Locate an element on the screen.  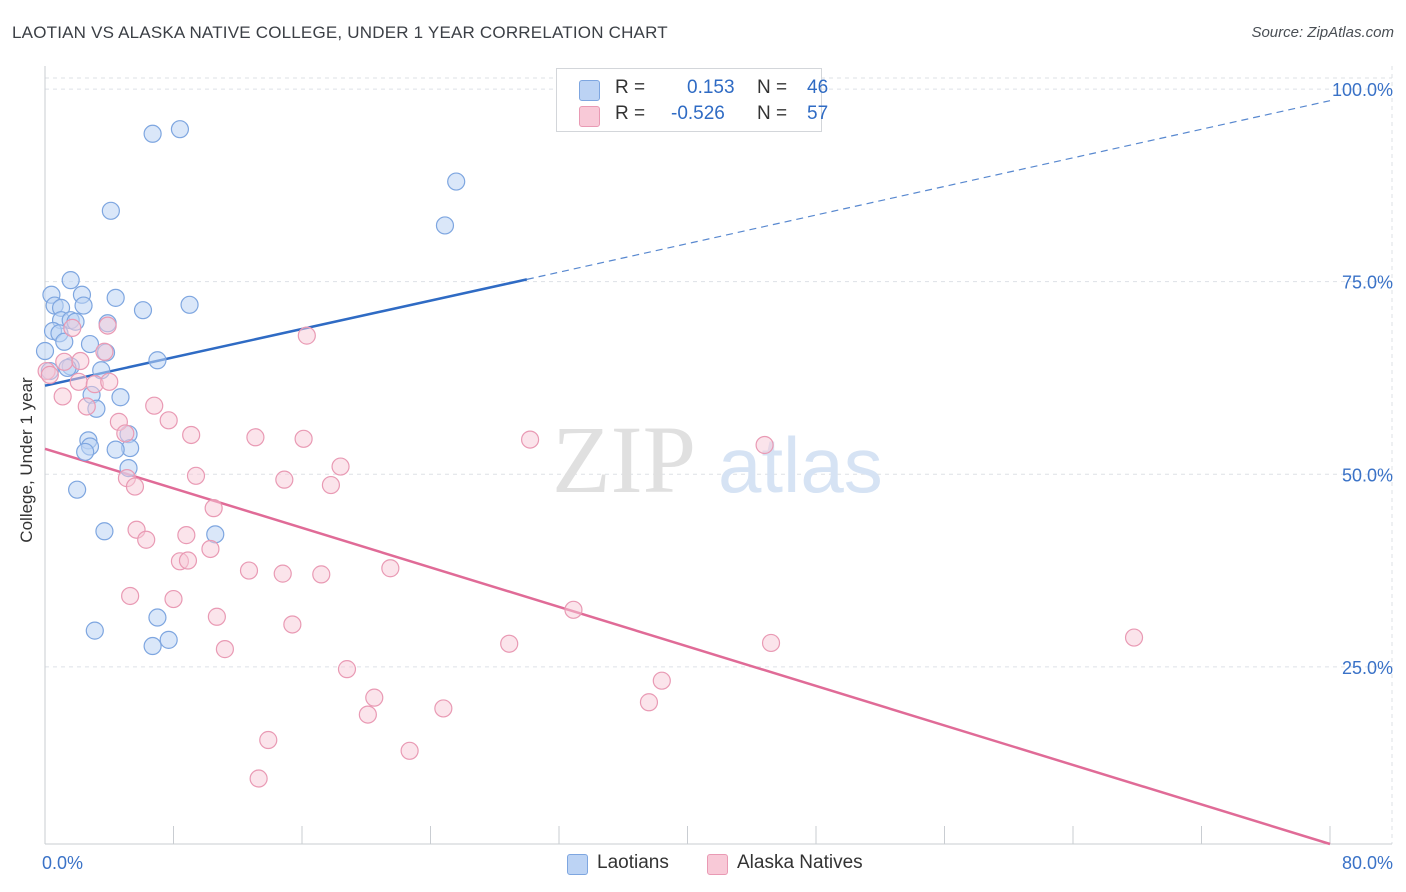
correlation-legend: R = 0.153 N = 46 R = -0.526 N = 57 is located at coordinates (692, 100).